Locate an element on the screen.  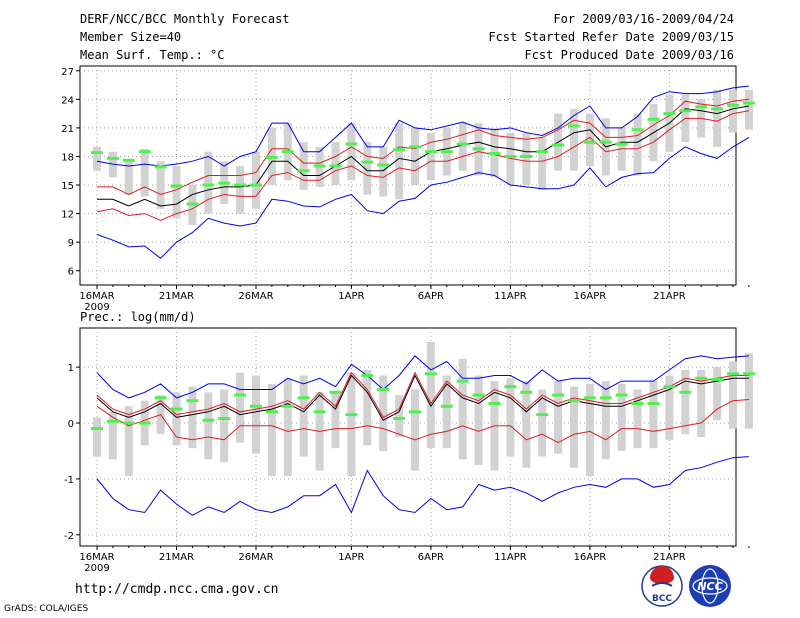
source-url: http://cmdp.ncc.cma.gov.cn is located at coordinates (177, 589).